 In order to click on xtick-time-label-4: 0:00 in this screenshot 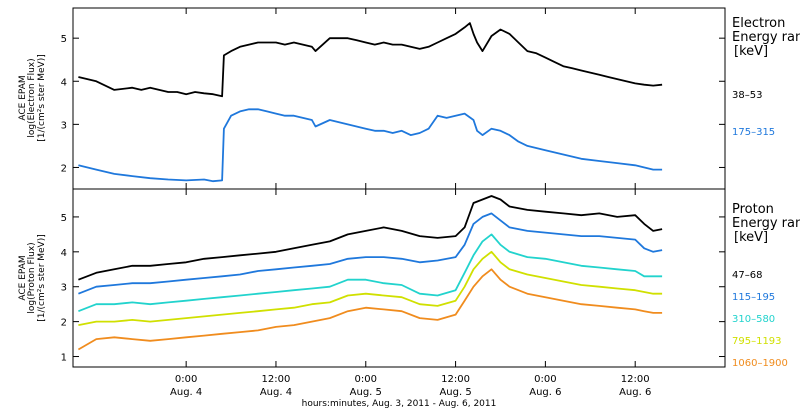, I will do `click(545, 379)`.